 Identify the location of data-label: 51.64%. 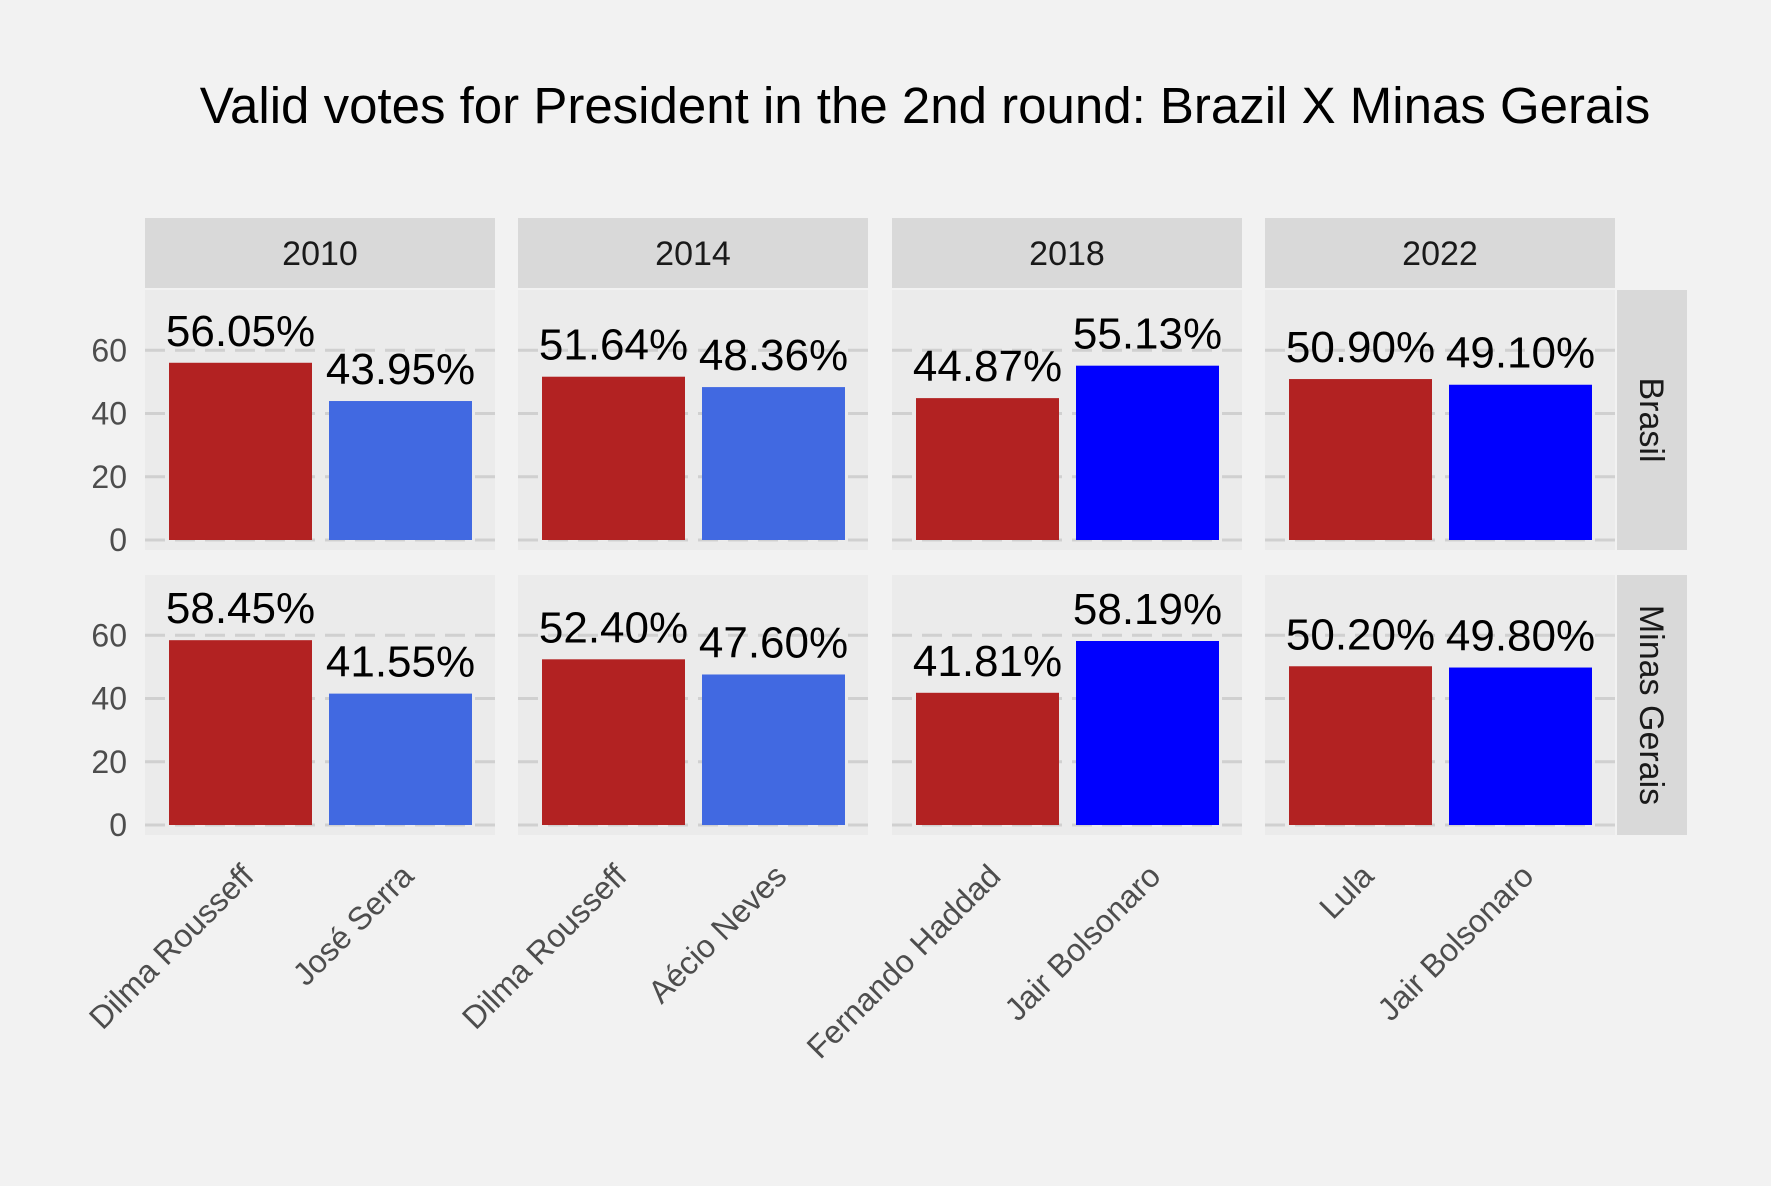
(613, 345).